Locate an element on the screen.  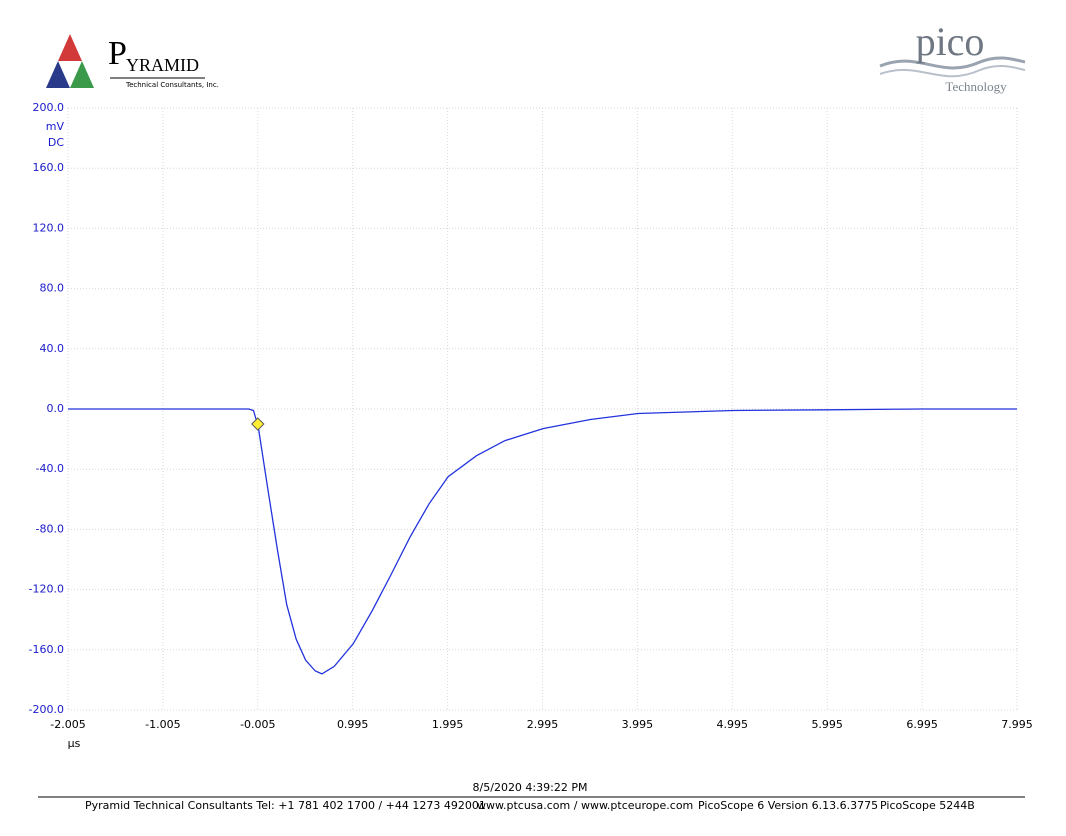
x-tick-label: 4.995 is located at coordinates (733, 724).